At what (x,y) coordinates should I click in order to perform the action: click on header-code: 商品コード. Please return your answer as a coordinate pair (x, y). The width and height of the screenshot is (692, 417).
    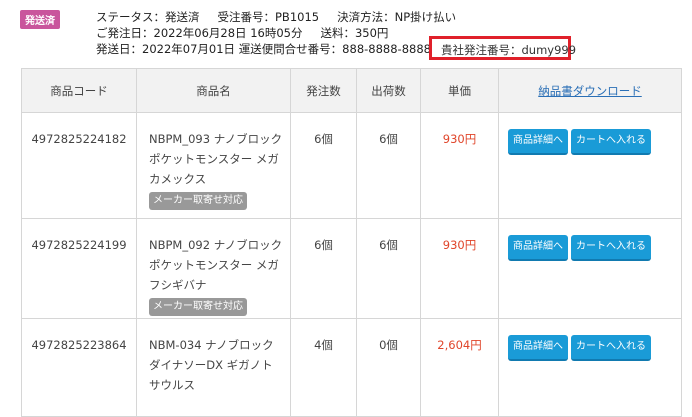
    Looking at the image, I should click on (79, 90).